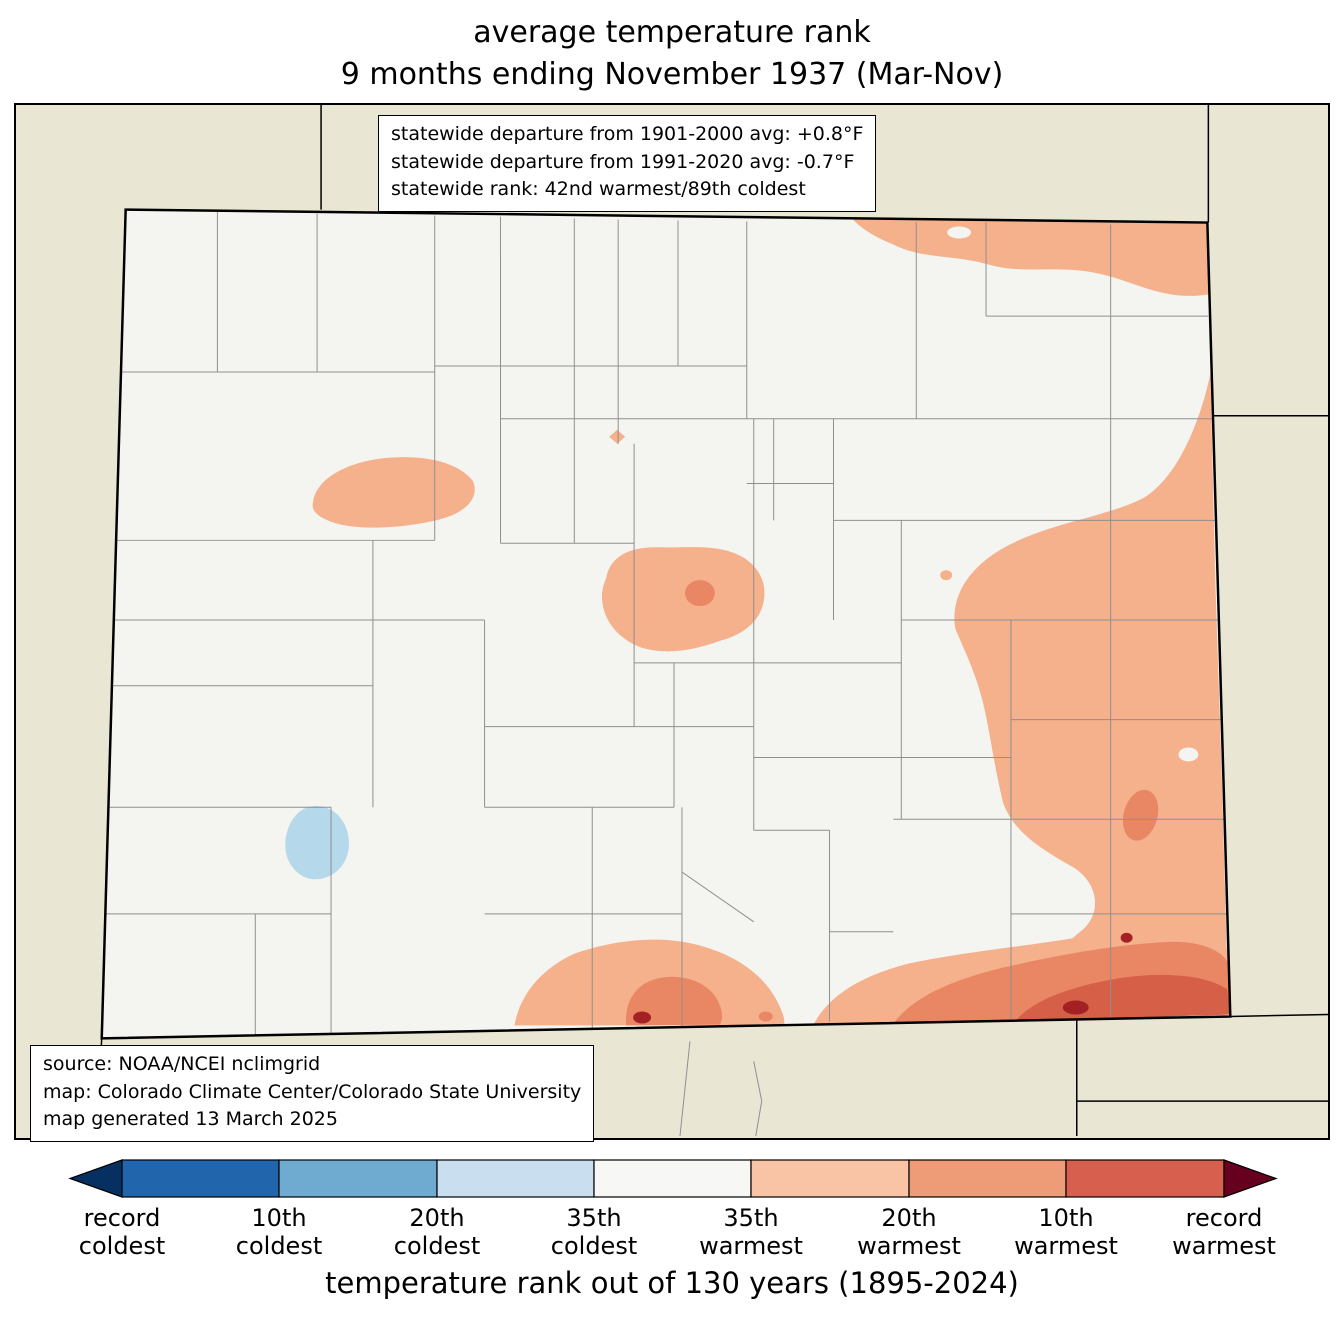 The image size is (1344, 1337). Describe the element at coordinates (765, 1016) in the screenshot. I see `warm-speck-south-border` at that location.